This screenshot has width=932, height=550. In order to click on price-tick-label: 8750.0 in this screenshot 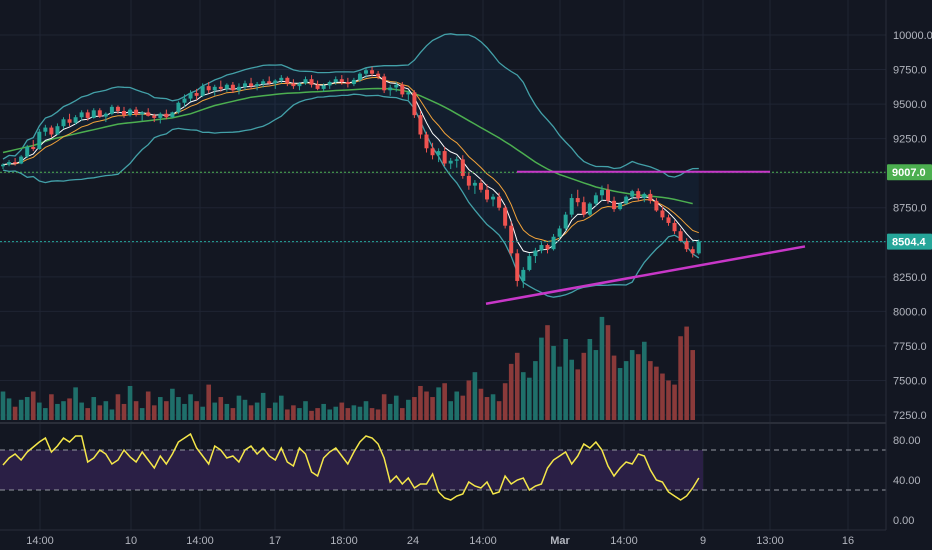, I will do `click(910, 209)`.